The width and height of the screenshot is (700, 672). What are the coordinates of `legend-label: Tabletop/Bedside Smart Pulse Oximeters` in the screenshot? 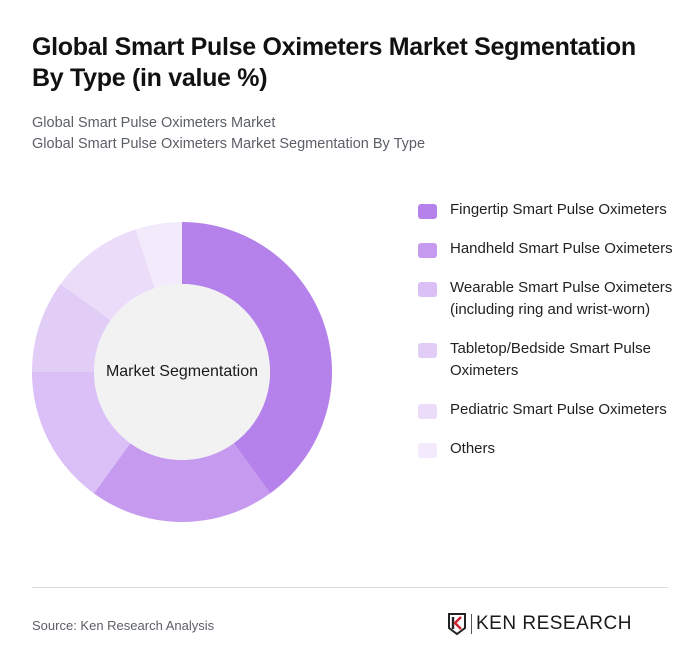 It's located at (550, 359).